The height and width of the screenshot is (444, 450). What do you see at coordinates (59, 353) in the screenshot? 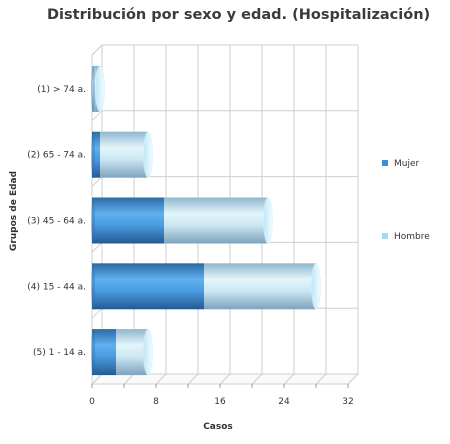
I see `category-label-5: (5) 1 - 14 a.` at bounding box center [59, 353].